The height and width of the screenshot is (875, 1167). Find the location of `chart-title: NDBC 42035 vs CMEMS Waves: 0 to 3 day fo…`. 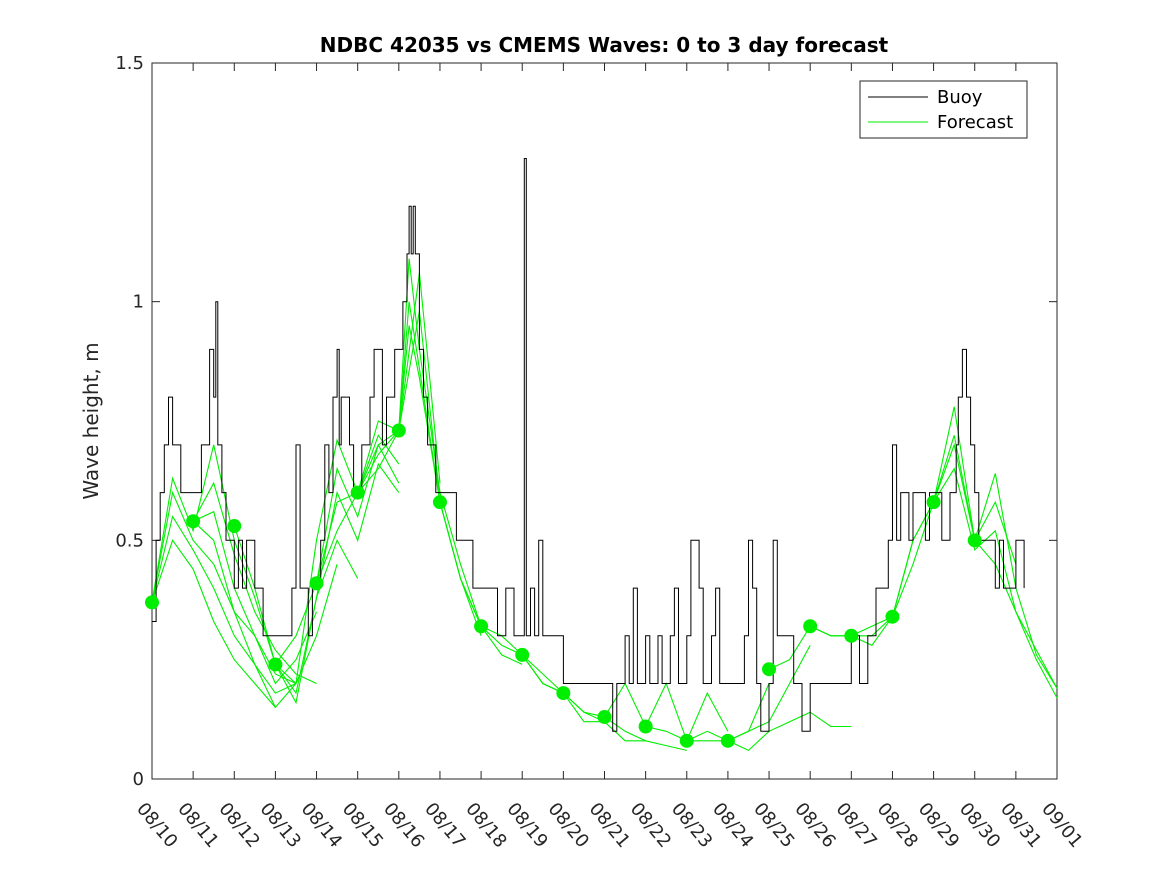

chart-title: NDBC 42035 vs CMEMS Waves: 0 to 3 day fo… is located at coordinates (604, 45).